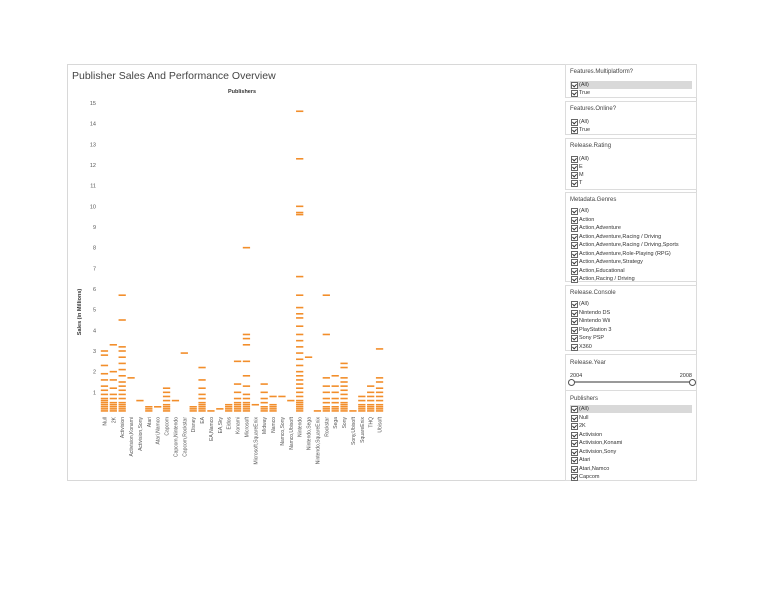  I want to click on filter-option: (All), so click(631, 304).